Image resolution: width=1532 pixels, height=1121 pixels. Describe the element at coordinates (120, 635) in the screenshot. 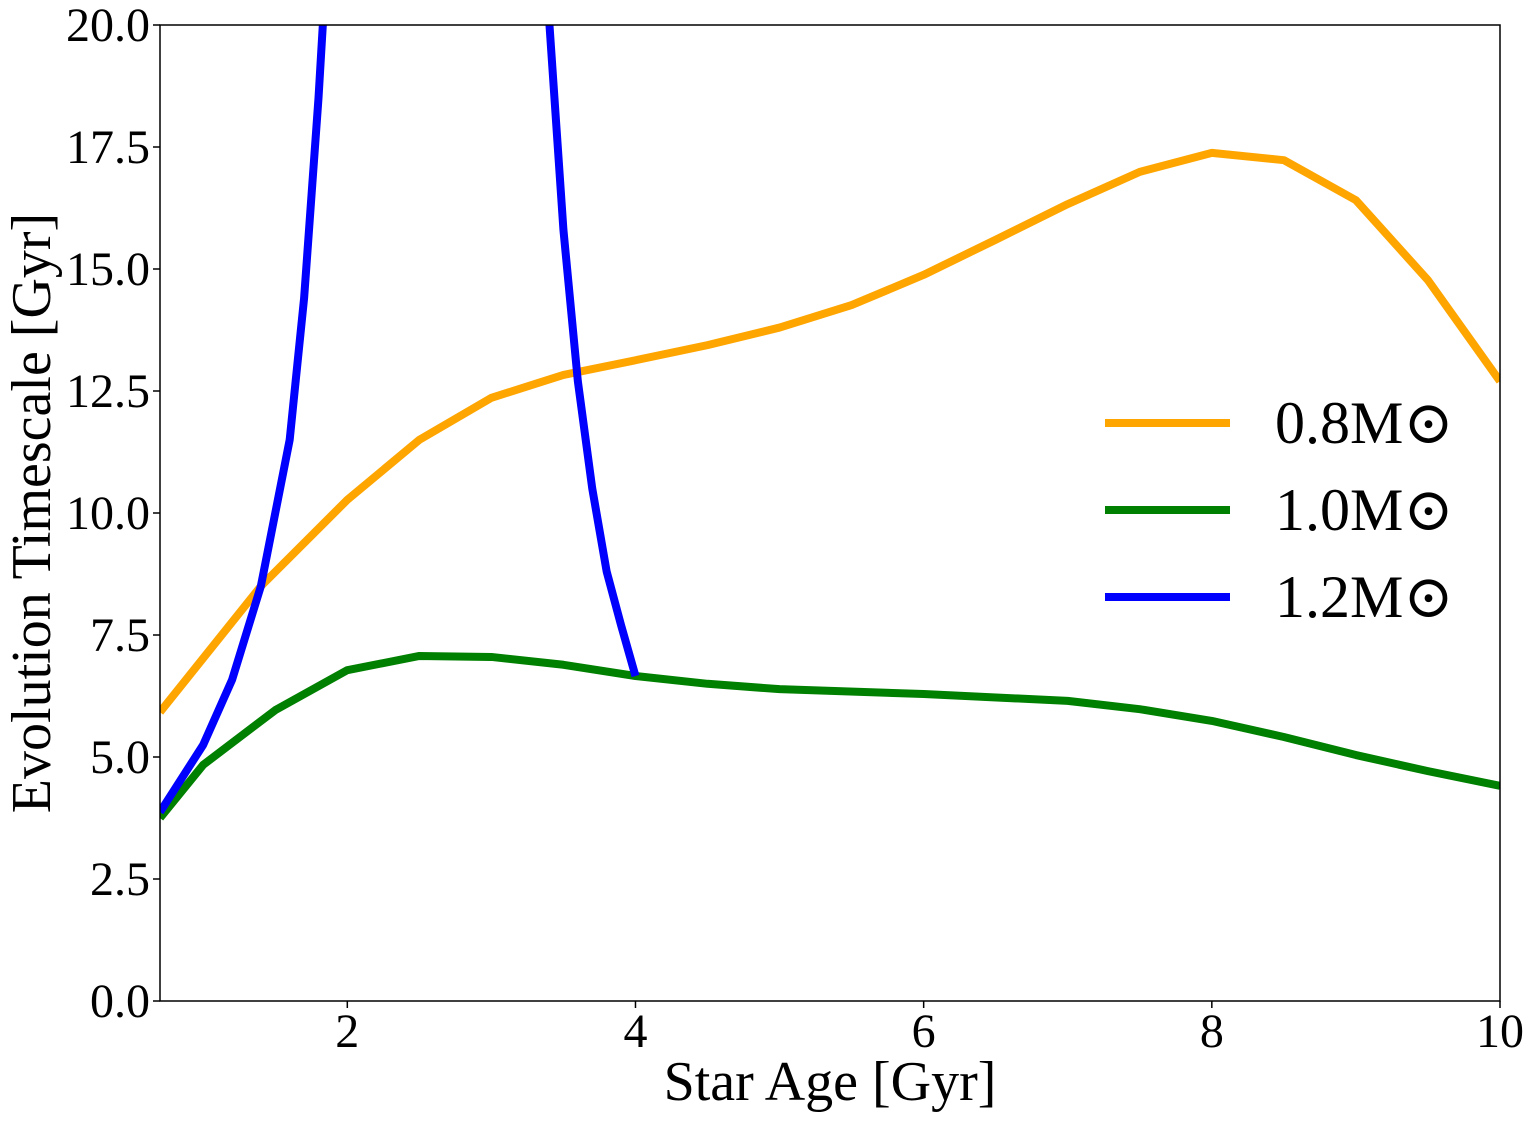

I see `y-tick-label: 7.5` at that location.